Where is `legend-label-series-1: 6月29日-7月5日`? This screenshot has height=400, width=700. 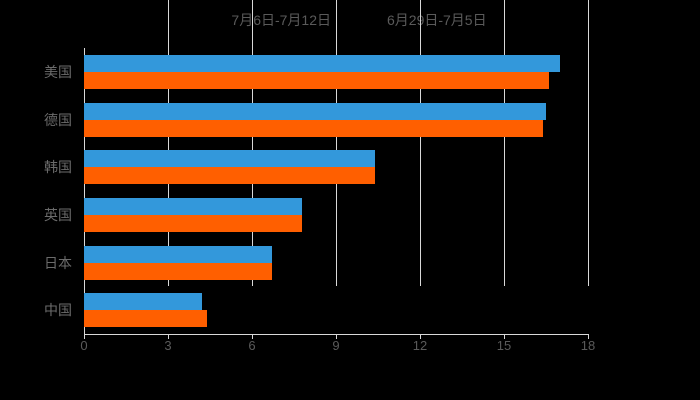
legend-label-series-1: 6月29日-7月5日 is located at coordinates (437, 20).